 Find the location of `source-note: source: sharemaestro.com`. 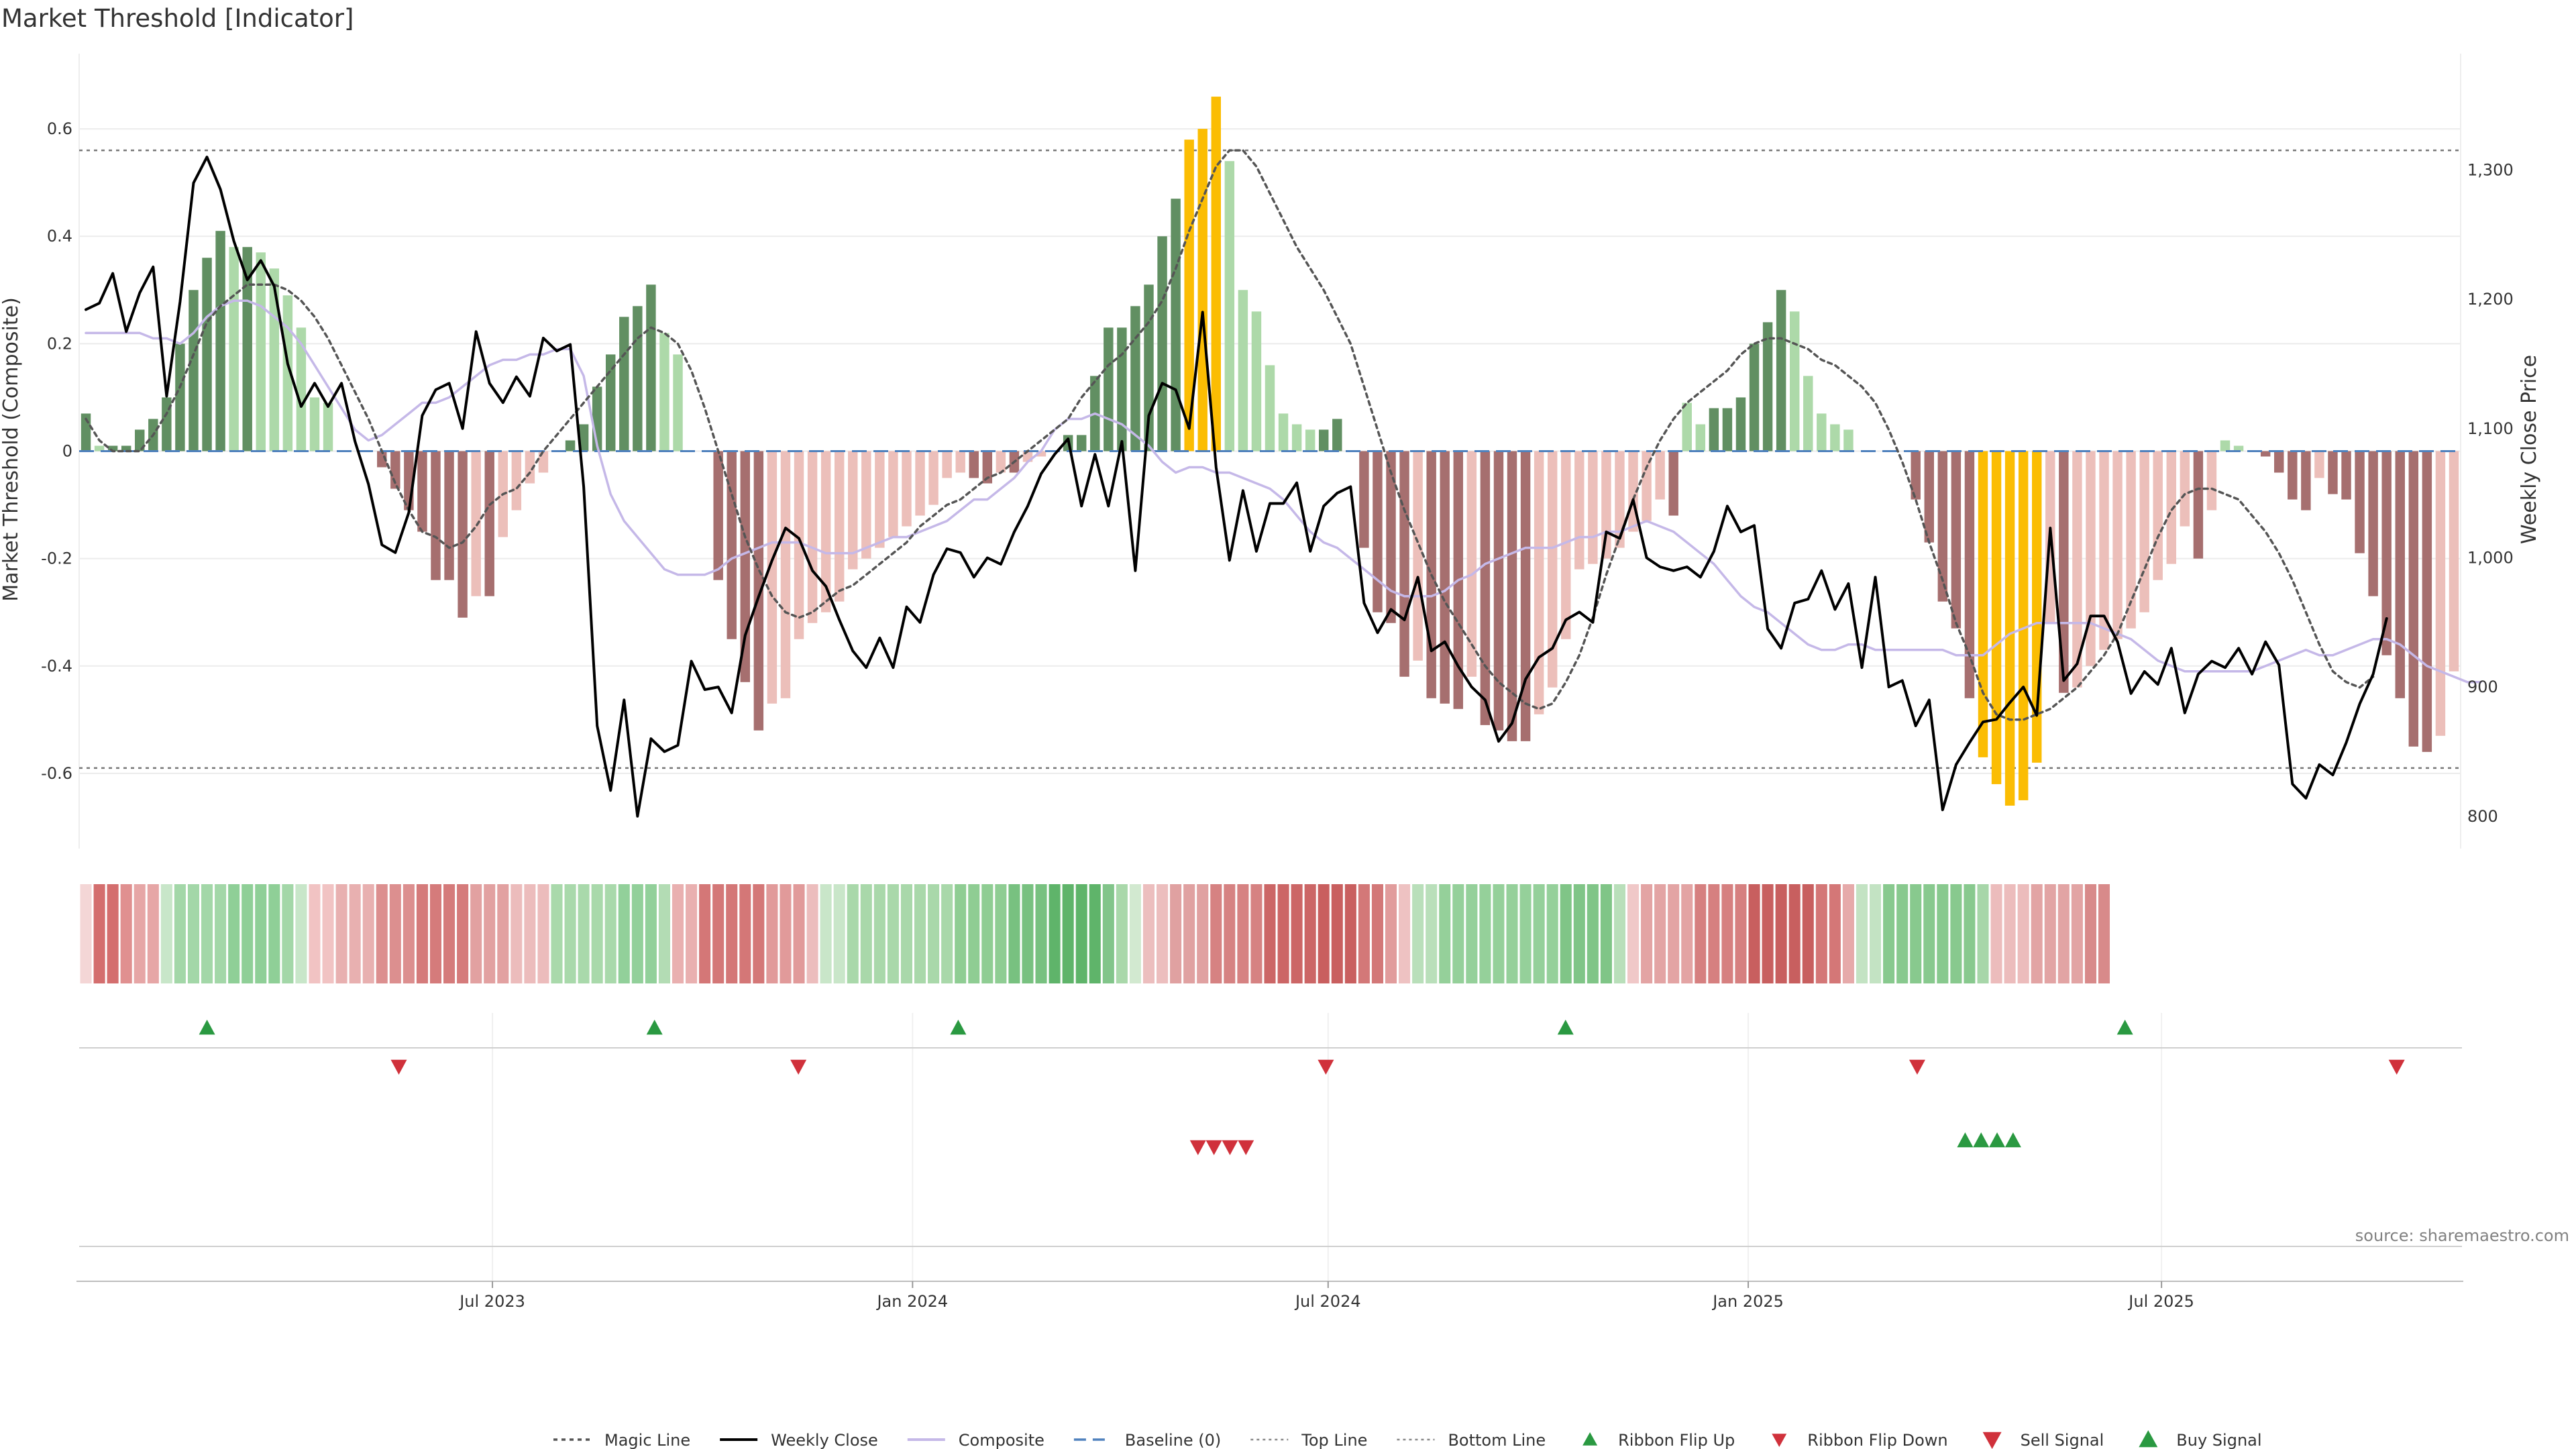

source-note: source: sharemaestro.com is located at coordinates (2462, 1235).